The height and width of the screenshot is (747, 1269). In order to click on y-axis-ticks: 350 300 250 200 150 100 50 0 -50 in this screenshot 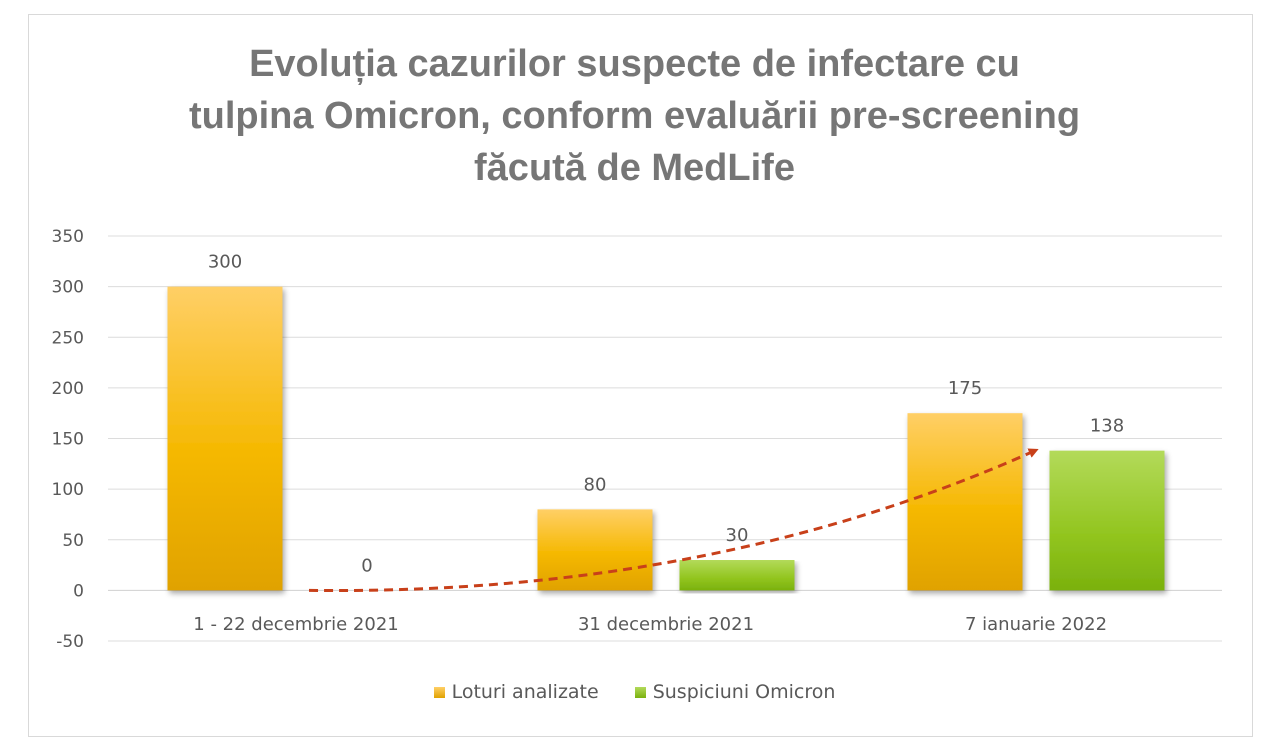, I will do `click(68, 439)`.